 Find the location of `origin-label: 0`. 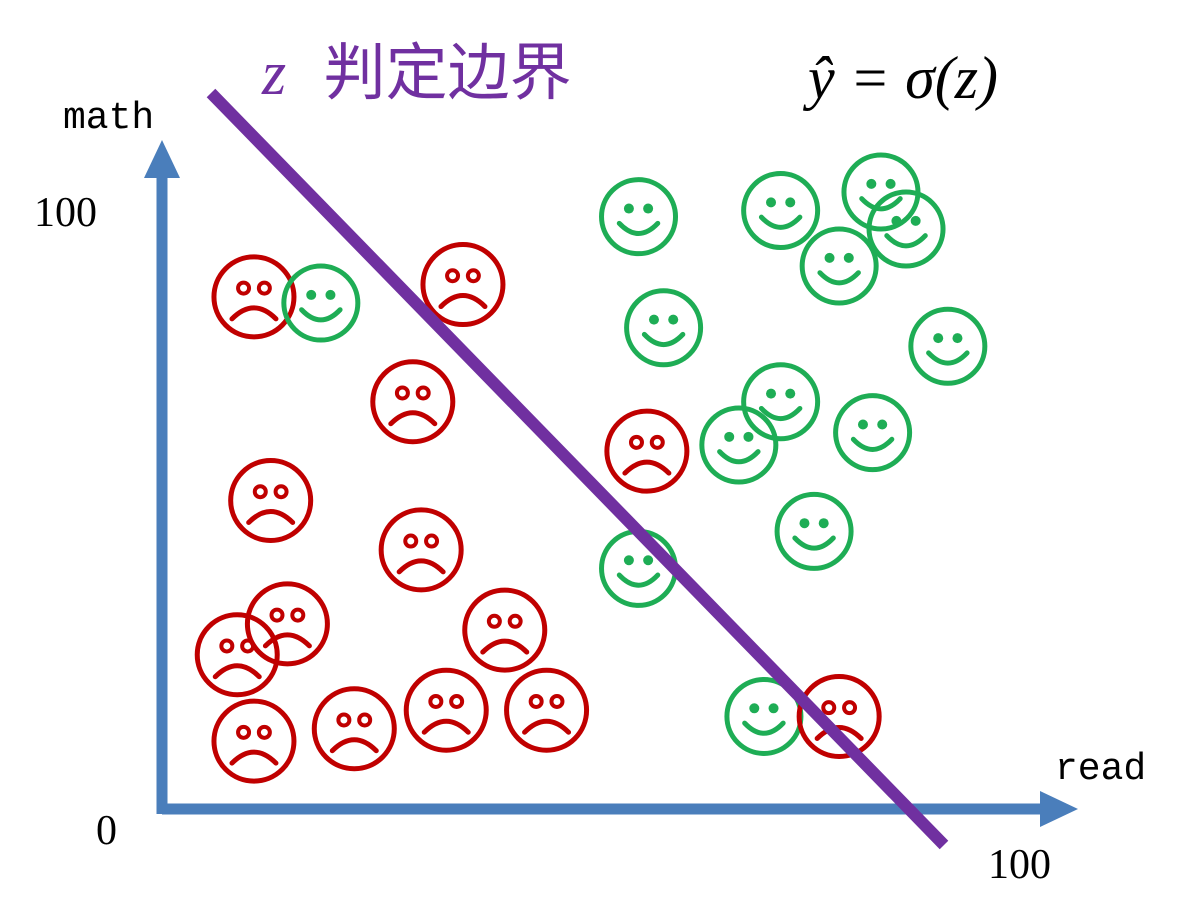

origin-label: 0 is located at coordinates (106, 831).